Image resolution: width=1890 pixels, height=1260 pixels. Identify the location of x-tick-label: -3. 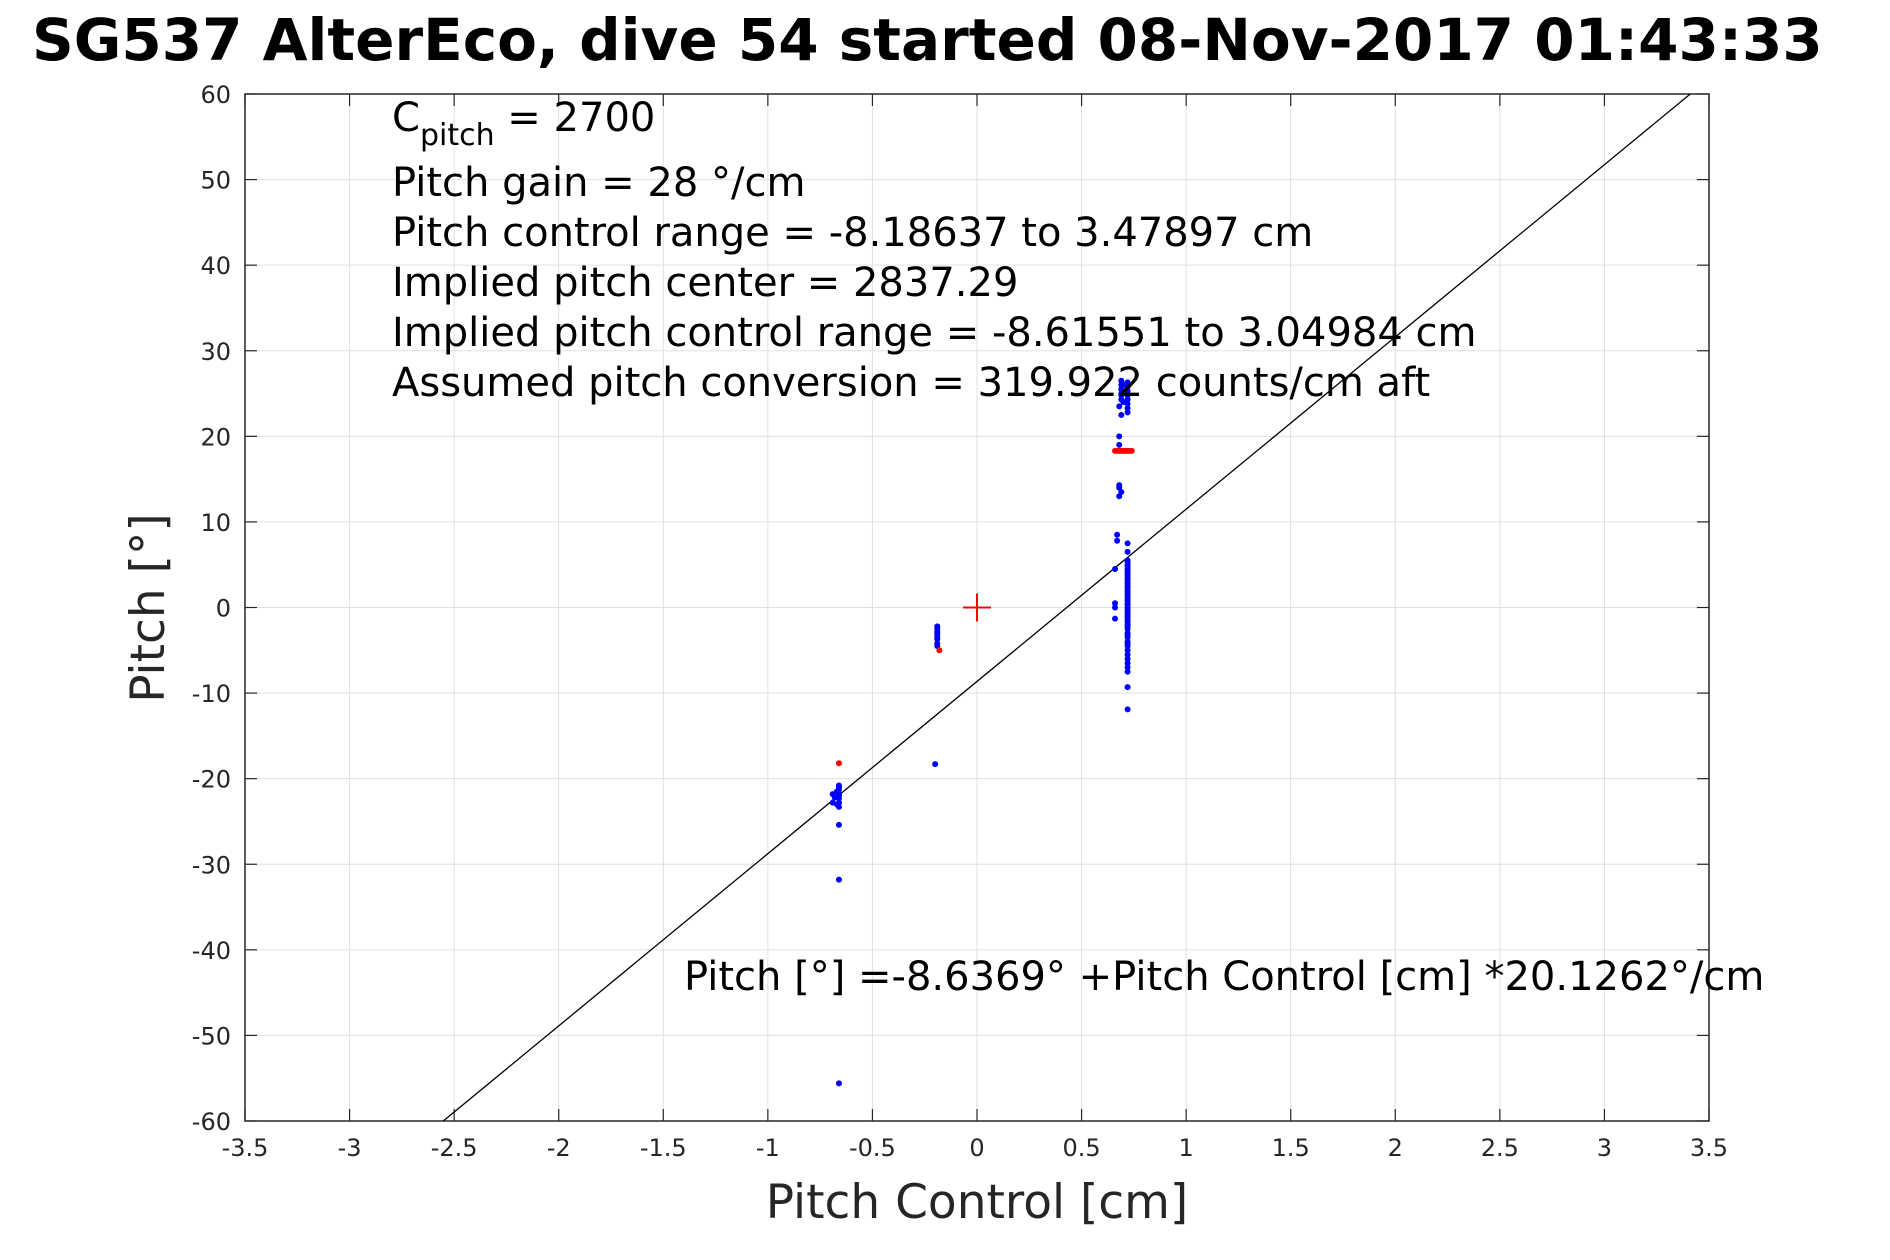
(350, 1148).